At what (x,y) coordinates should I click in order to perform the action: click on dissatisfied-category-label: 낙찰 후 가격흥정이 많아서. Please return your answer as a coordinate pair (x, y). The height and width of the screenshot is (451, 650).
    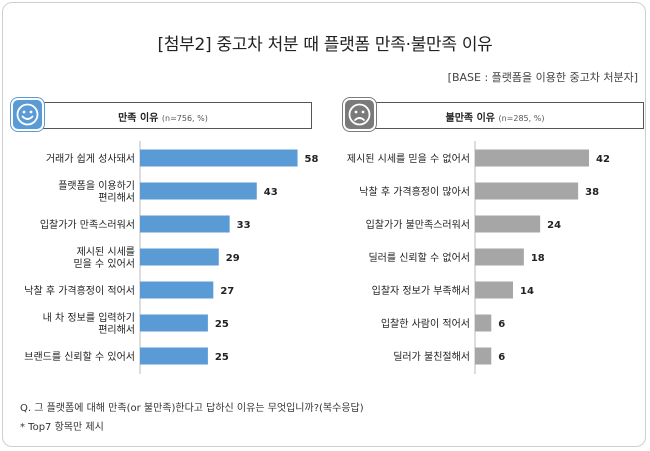
    Looking at the image, I should click on (414, 191).